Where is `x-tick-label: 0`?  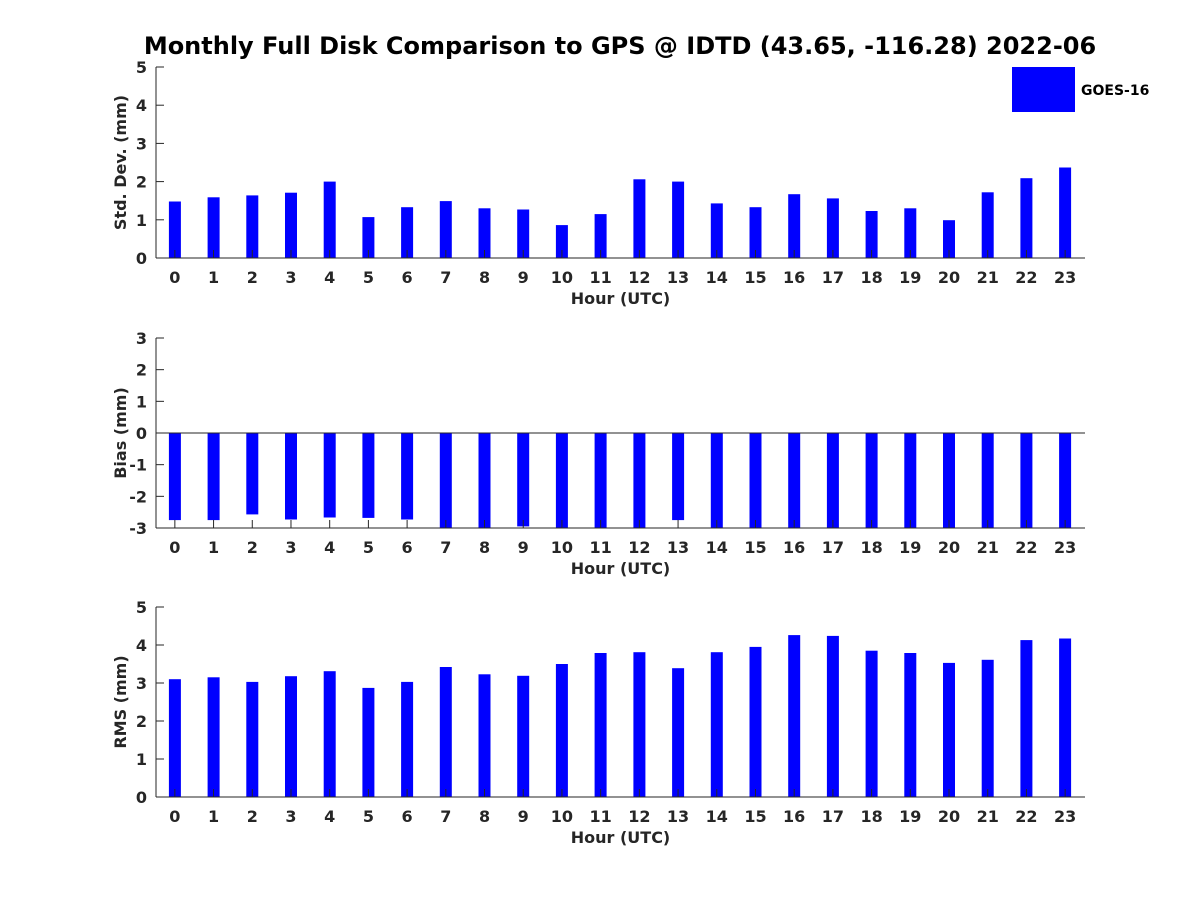 x-tick-label: 0 is located at coordinates (174, 816).